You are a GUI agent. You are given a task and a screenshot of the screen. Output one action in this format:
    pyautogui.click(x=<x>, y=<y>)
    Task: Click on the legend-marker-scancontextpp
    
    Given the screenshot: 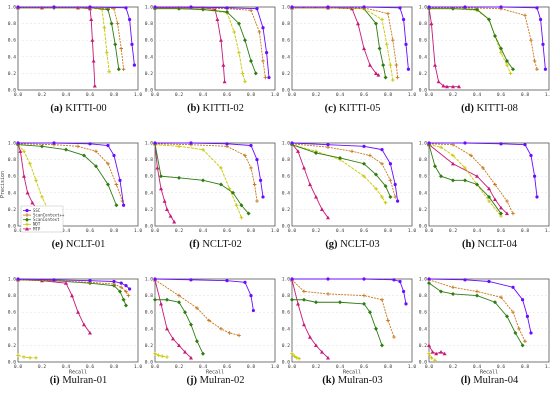 What is the action you would take?
    pyautogui.click(x=27, y=215)
    